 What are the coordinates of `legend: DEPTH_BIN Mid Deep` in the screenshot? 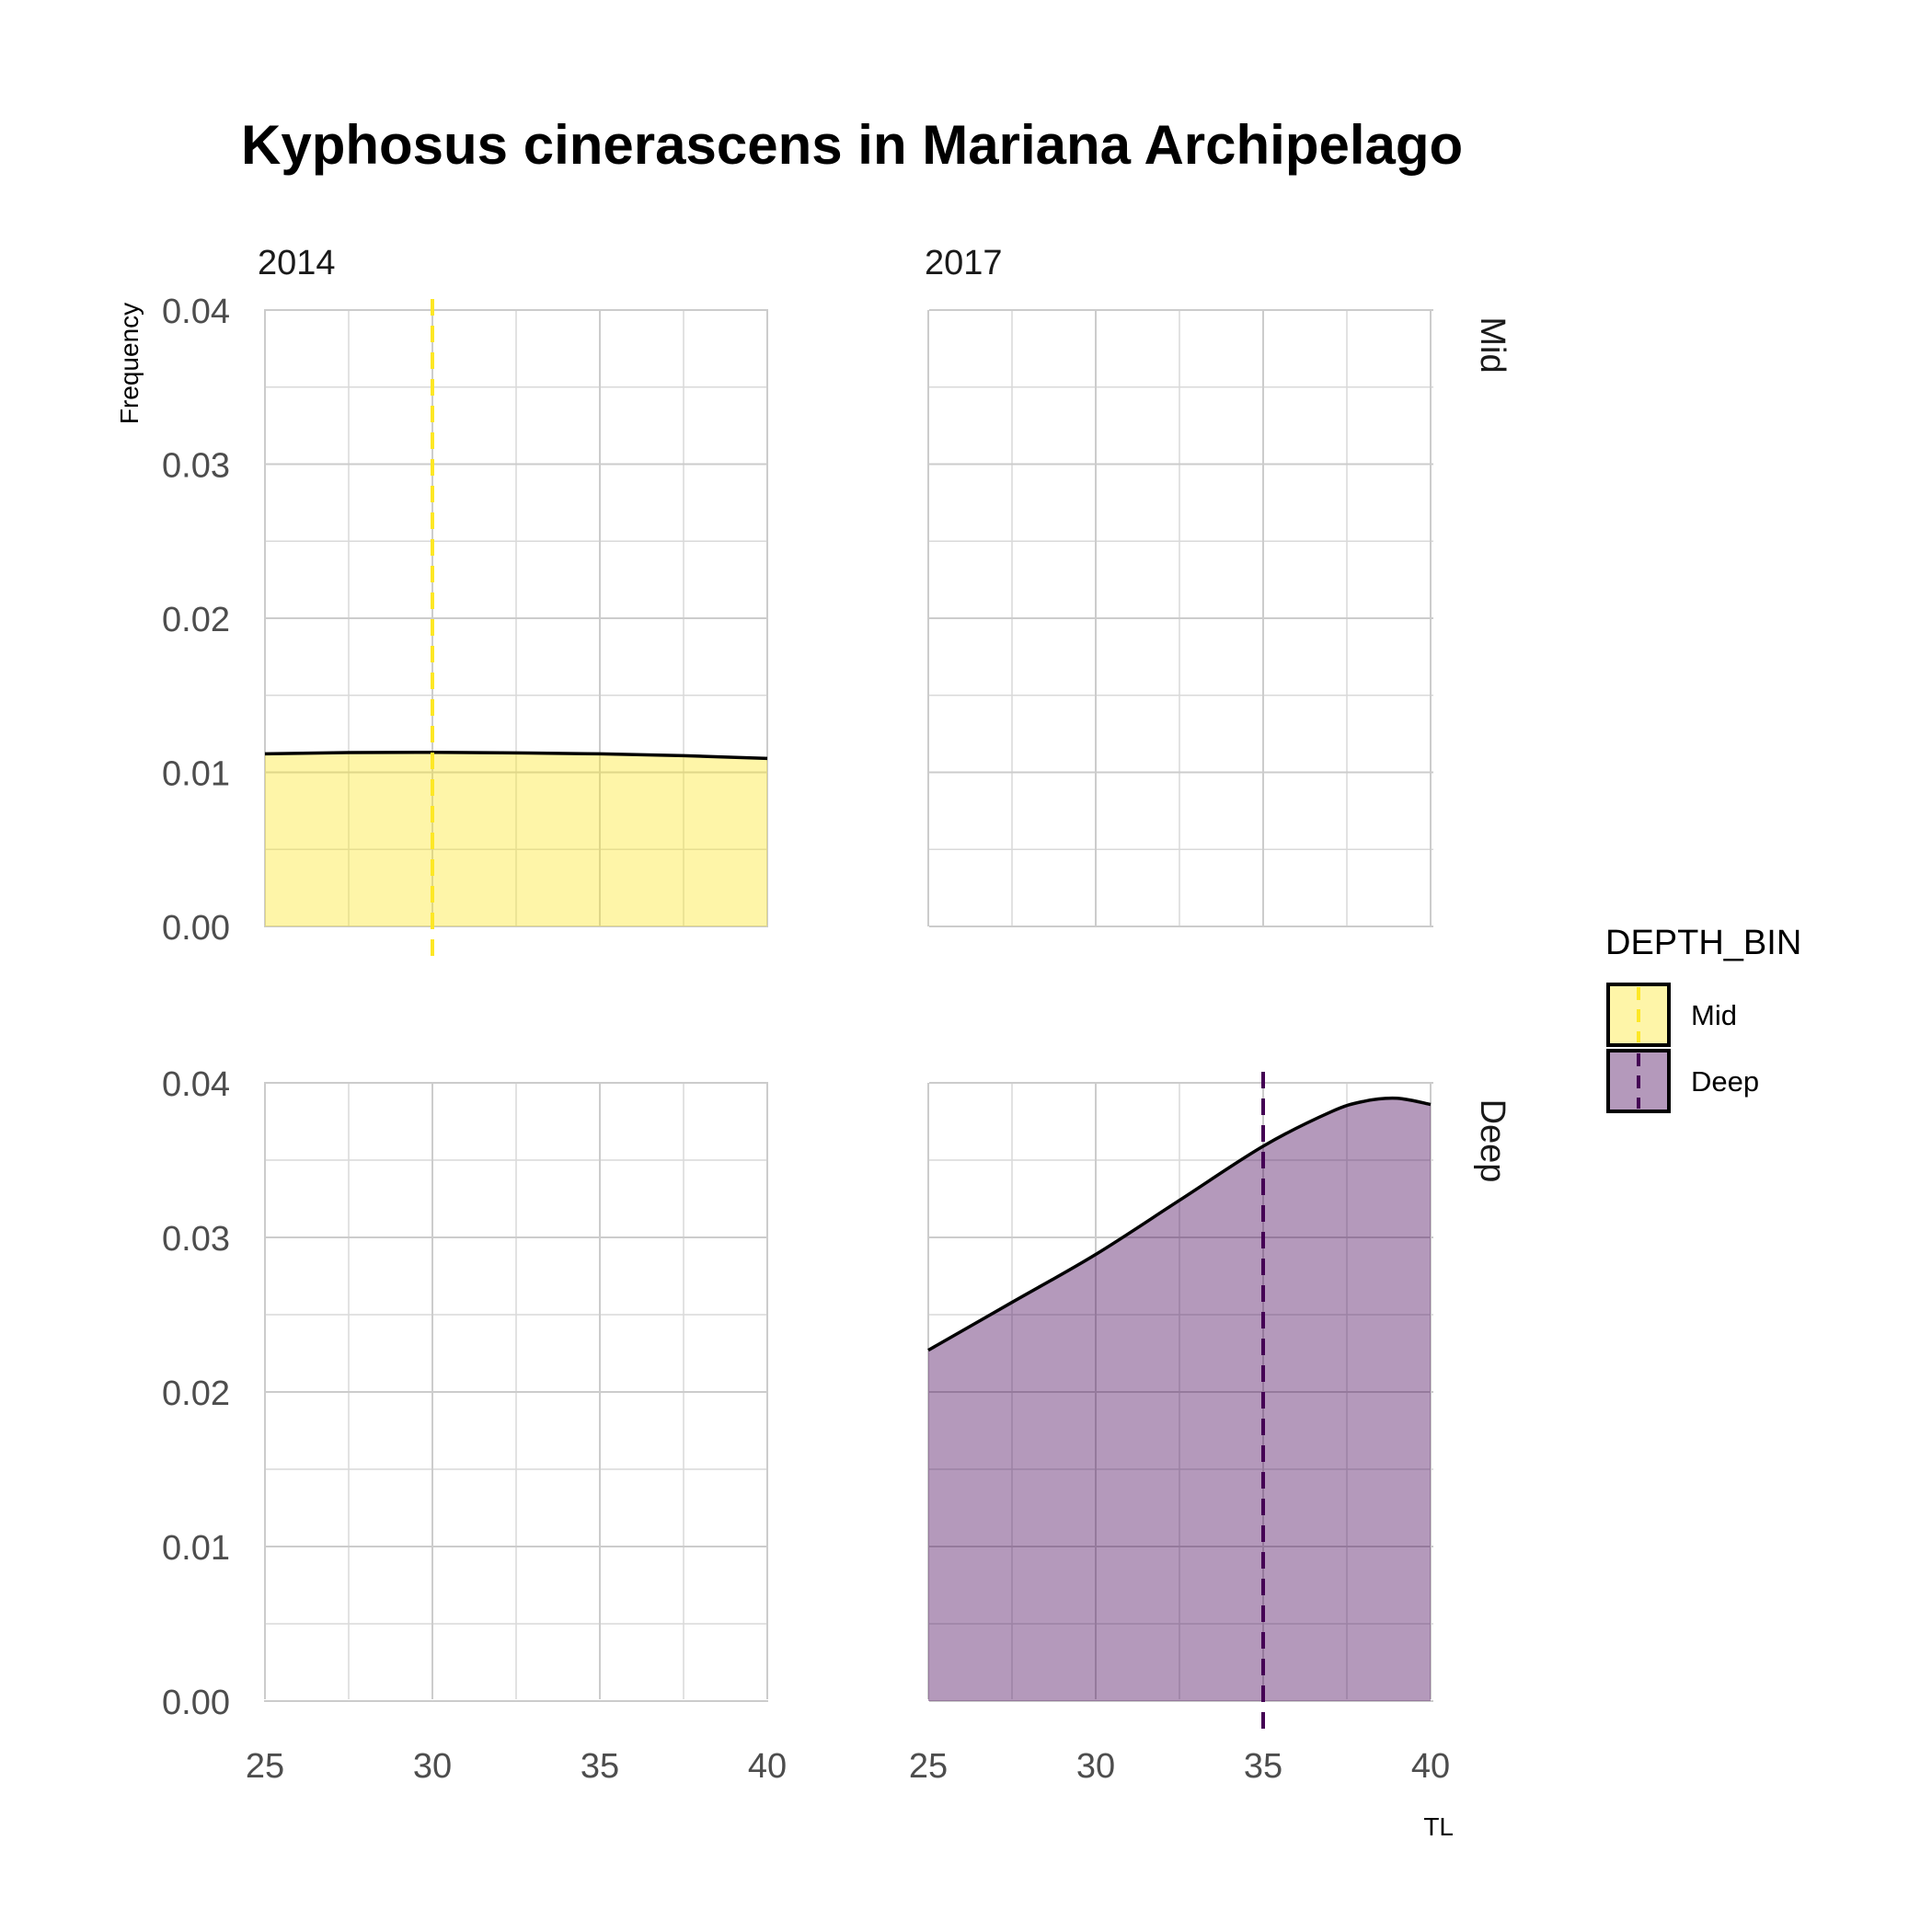 It's located at (1703, 1018).